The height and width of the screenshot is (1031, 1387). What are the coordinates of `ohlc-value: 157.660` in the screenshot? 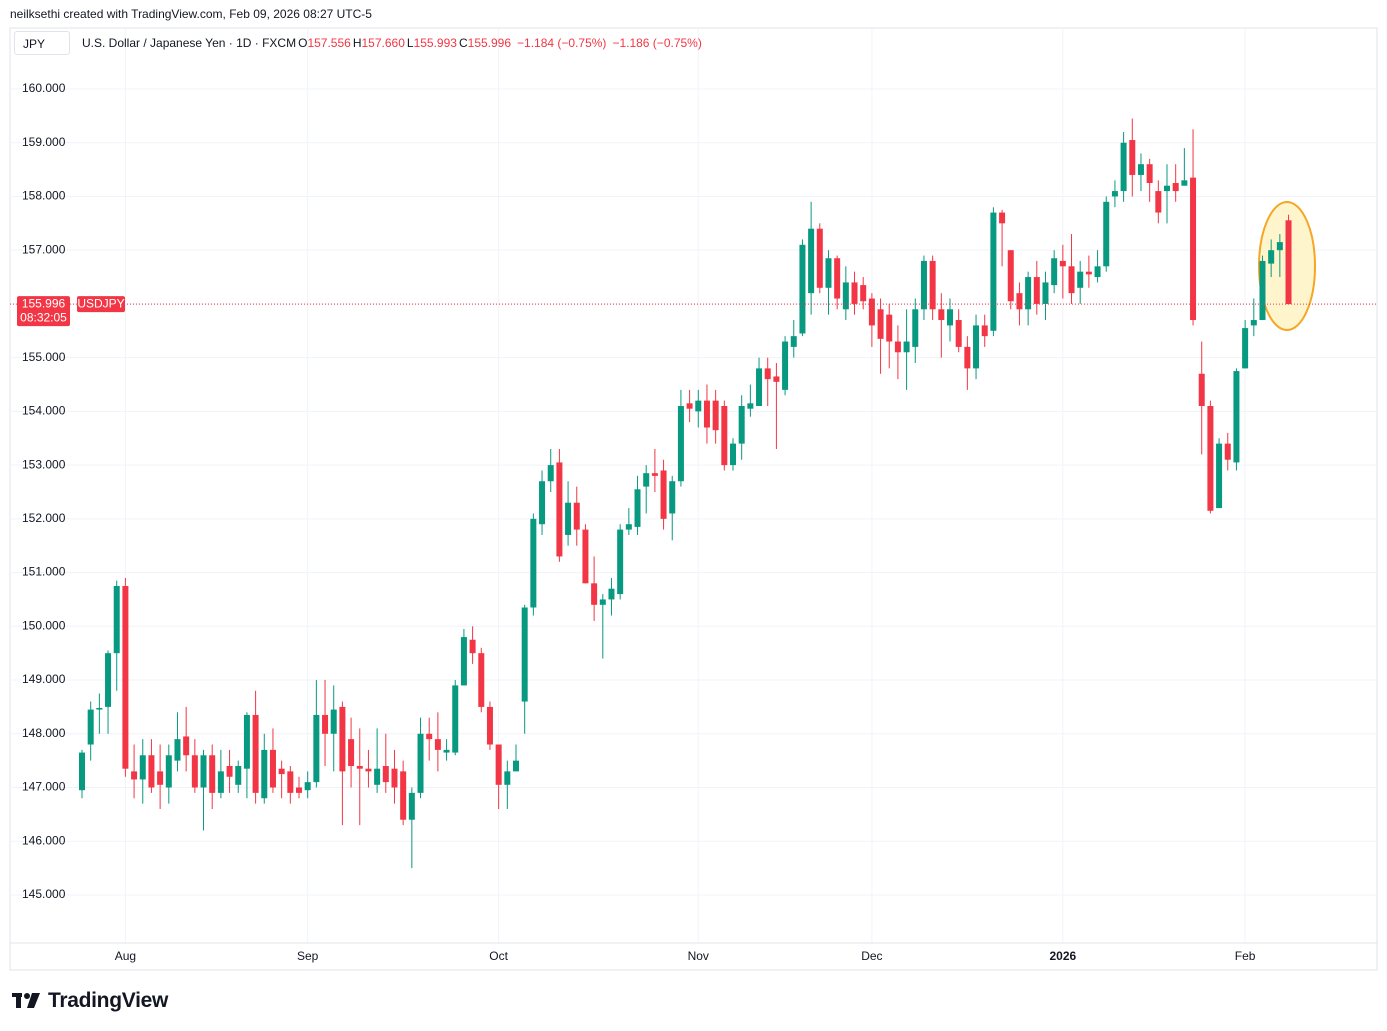 It's located at (383, 43).